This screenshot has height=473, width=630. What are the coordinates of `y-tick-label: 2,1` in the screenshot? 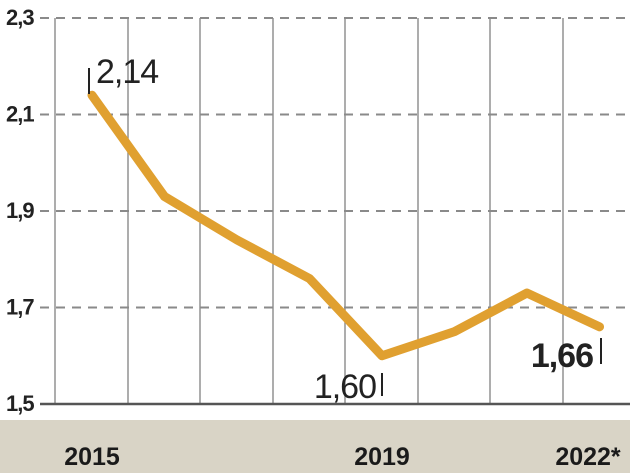 It's located at (20, 114).